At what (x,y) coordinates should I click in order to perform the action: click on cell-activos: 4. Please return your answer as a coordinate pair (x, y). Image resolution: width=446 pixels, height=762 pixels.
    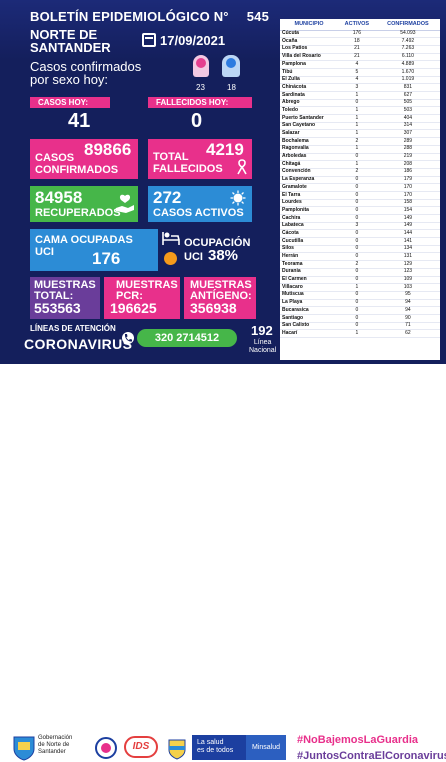
    Looking at the image, I should click on (357, 64).